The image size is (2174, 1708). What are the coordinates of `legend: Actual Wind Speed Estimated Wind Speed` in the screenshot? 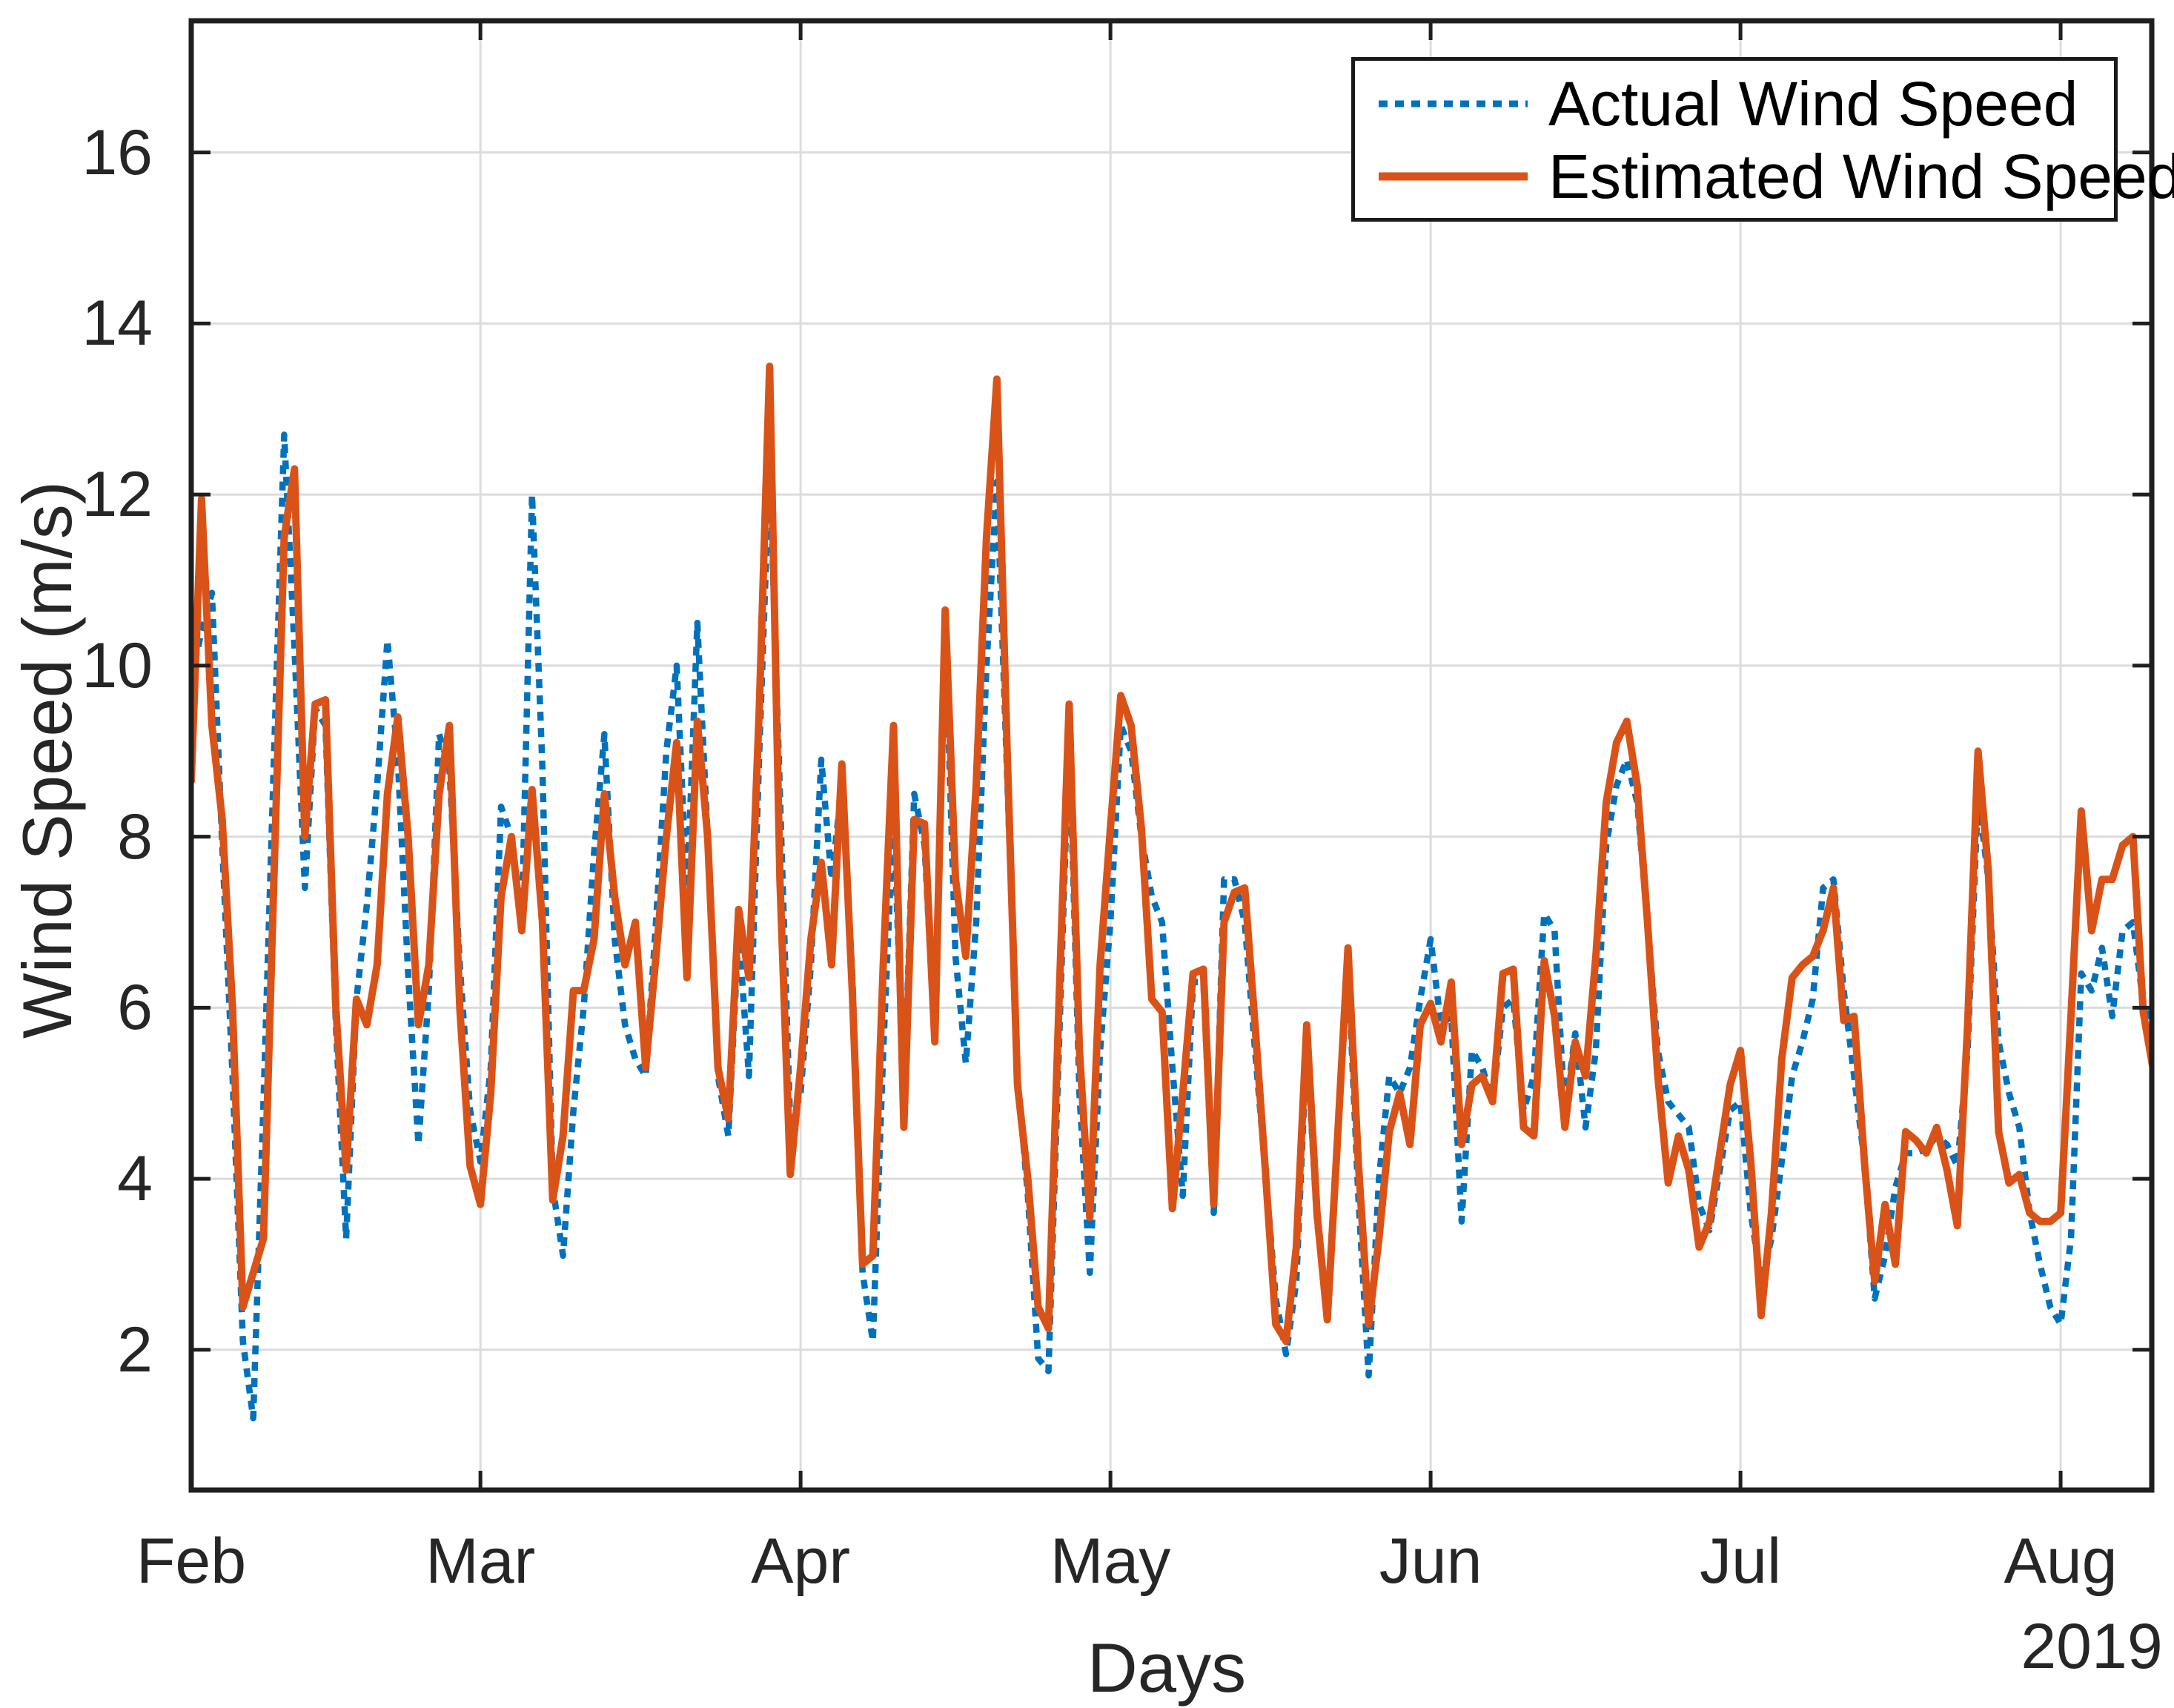 It's located at (1762, 139).